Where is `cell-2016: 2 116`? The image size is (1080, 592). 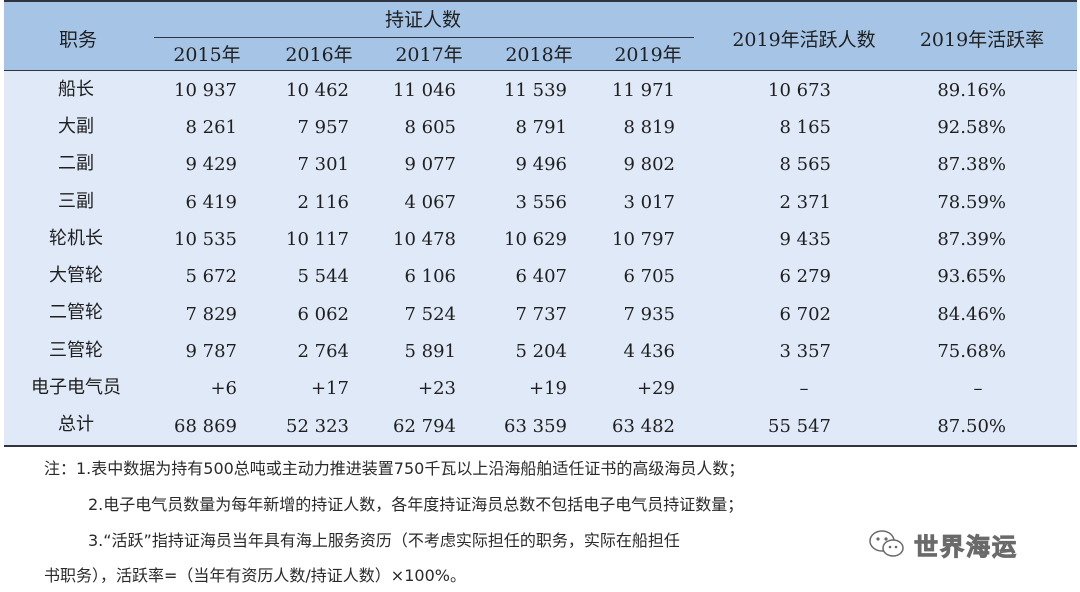
cell-2016: 2 116 is located at coordinates (323, 202).